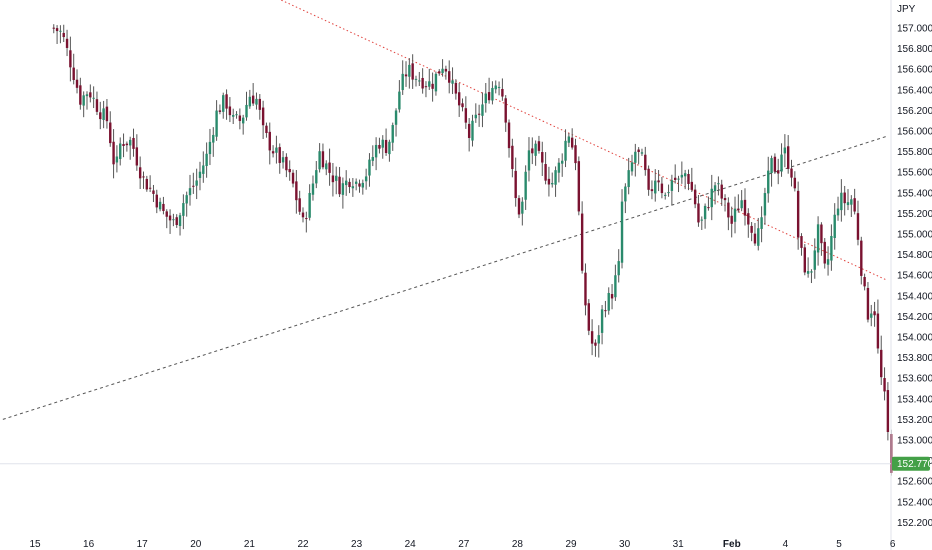 This screenshot has height=550, width=932. Describe the element at coordinates (411, 544) in the screenshot. I see `time-tick-label: 24` at that location.